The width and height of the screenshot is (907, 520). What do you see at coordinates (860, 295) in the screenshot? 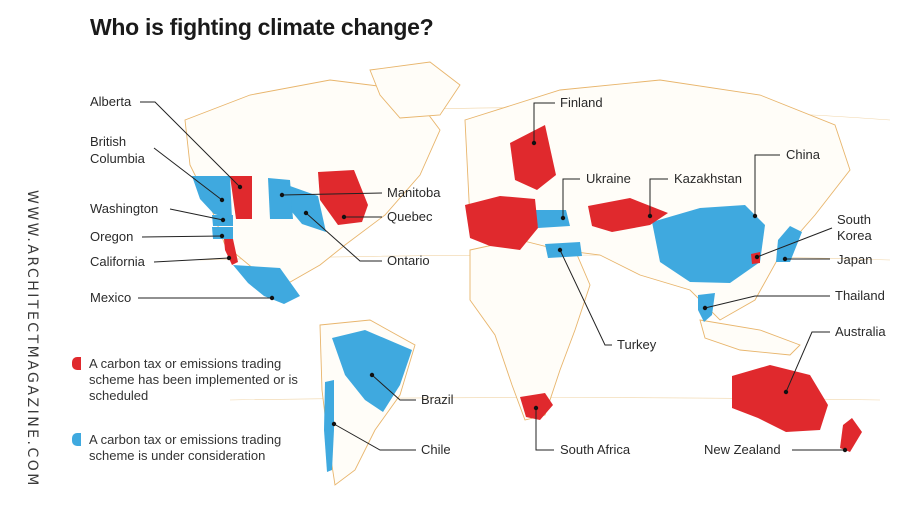
I see `label-thailand: Thailand` at bounding box center [860, 295].